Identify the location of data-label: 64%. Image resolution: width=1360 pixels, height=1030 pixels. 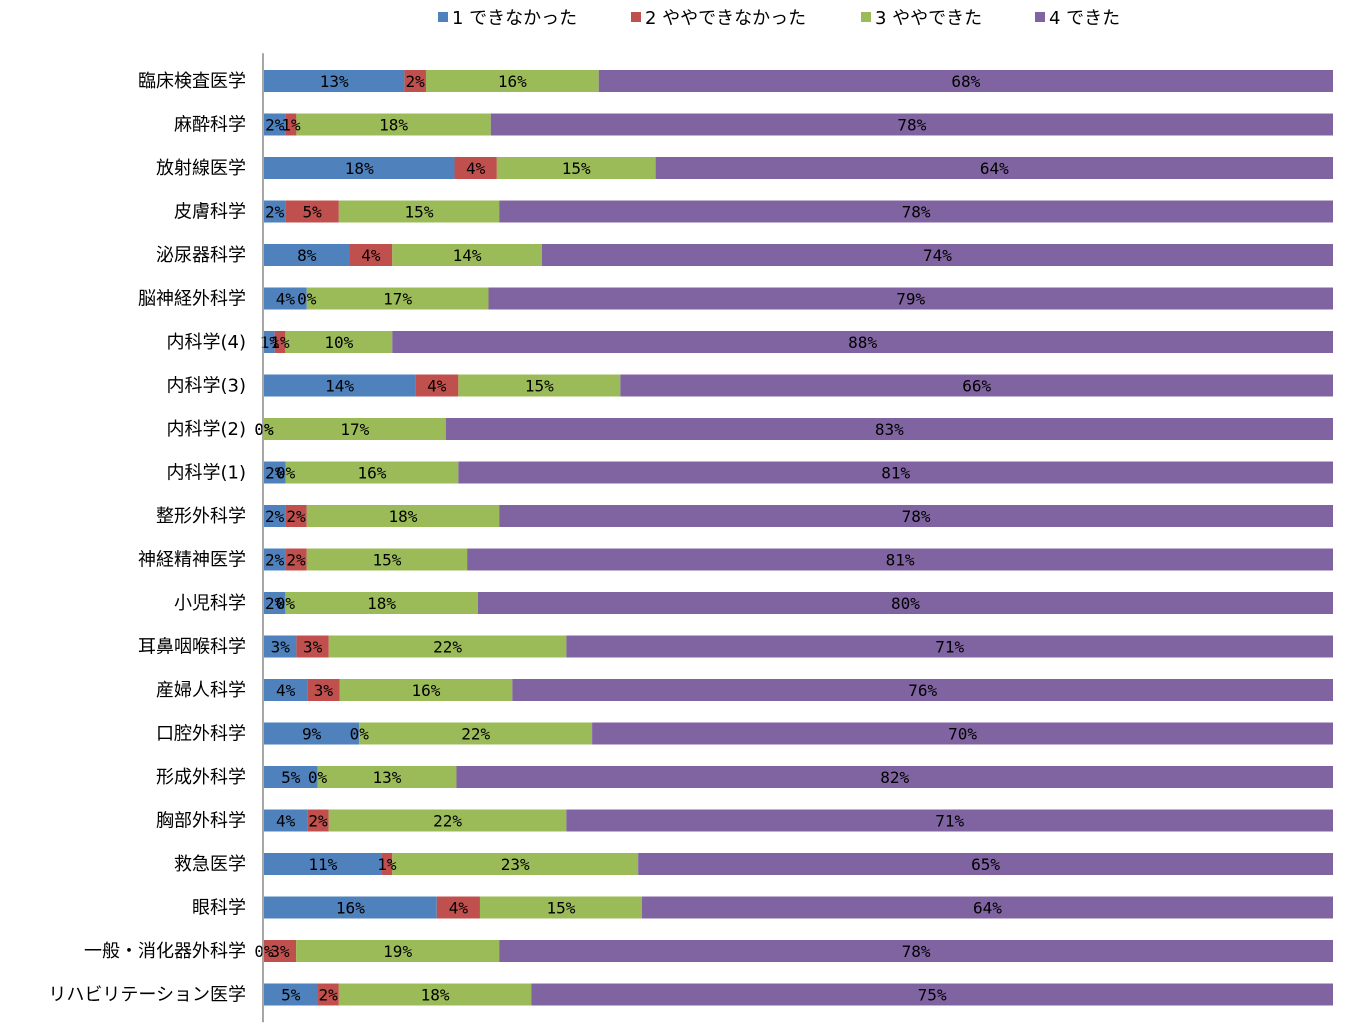
(987, 908).